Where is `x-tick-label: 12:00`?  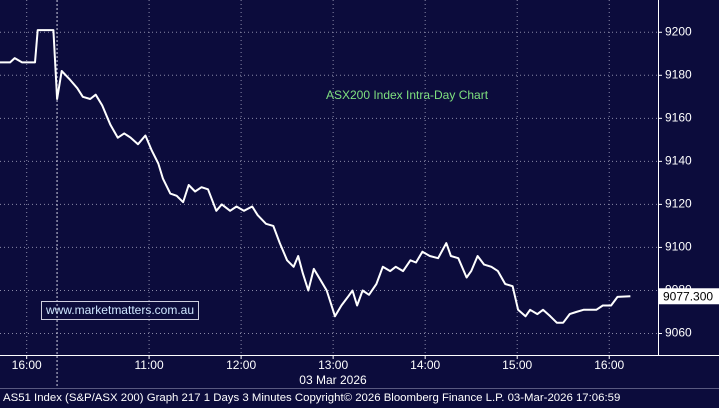
x-tick-label: 12:00 is located at coordinates (241, 365).